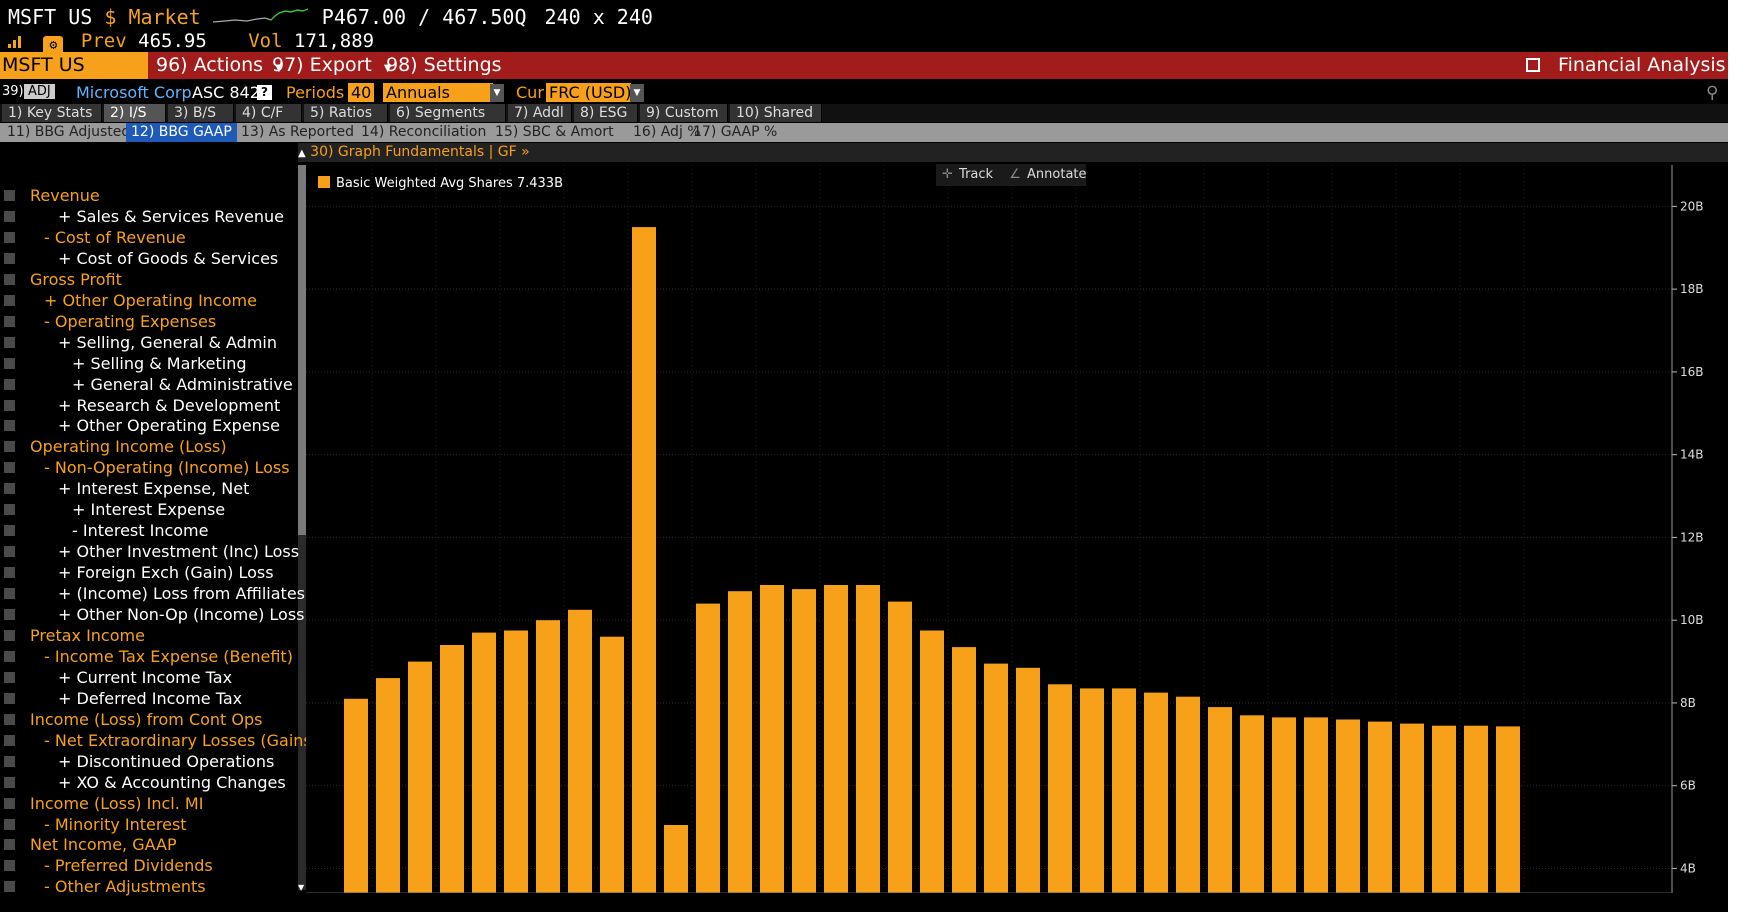  Describe the element at coordinates (1712, 93) in the screenshot. I see `search-icon: ⚲` at that location.